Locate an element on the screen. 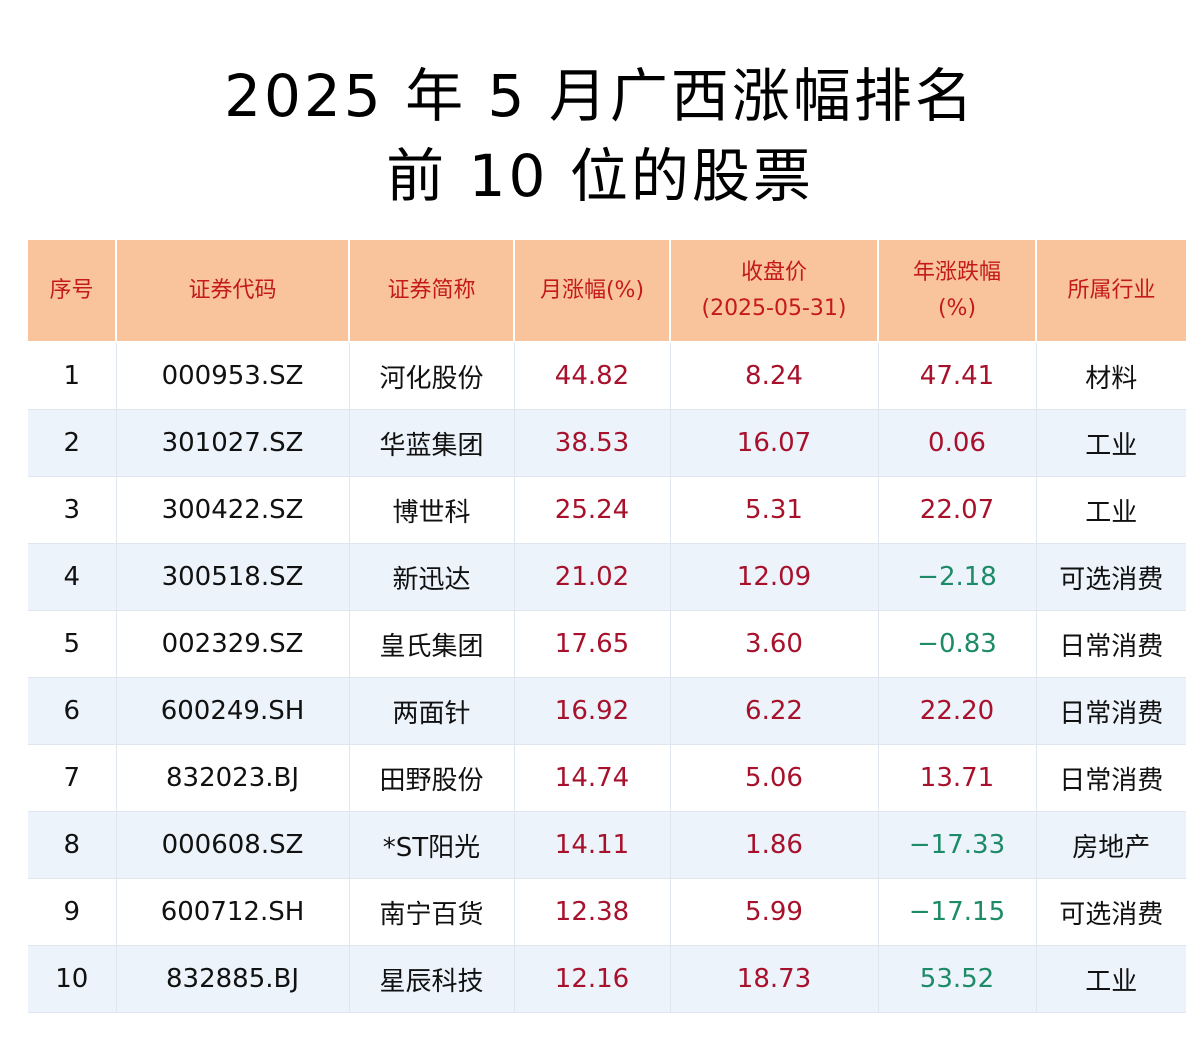 This screenshot has width=1200, height=1052. cell-code: 002329.SZ is located at coordinates (233, 644).